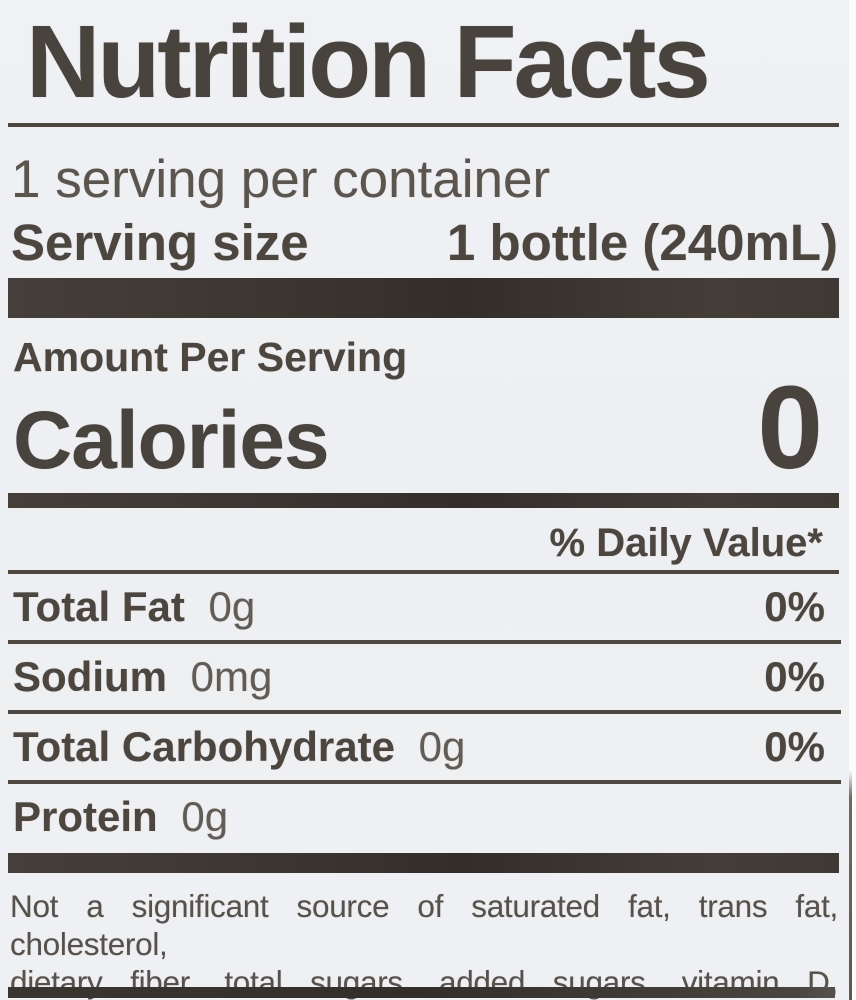 Image resolution: width=856 pixels, height=1000 pixels. I want to click on nutrient-name-amount: Sodium 0mg, so click(142, 677).